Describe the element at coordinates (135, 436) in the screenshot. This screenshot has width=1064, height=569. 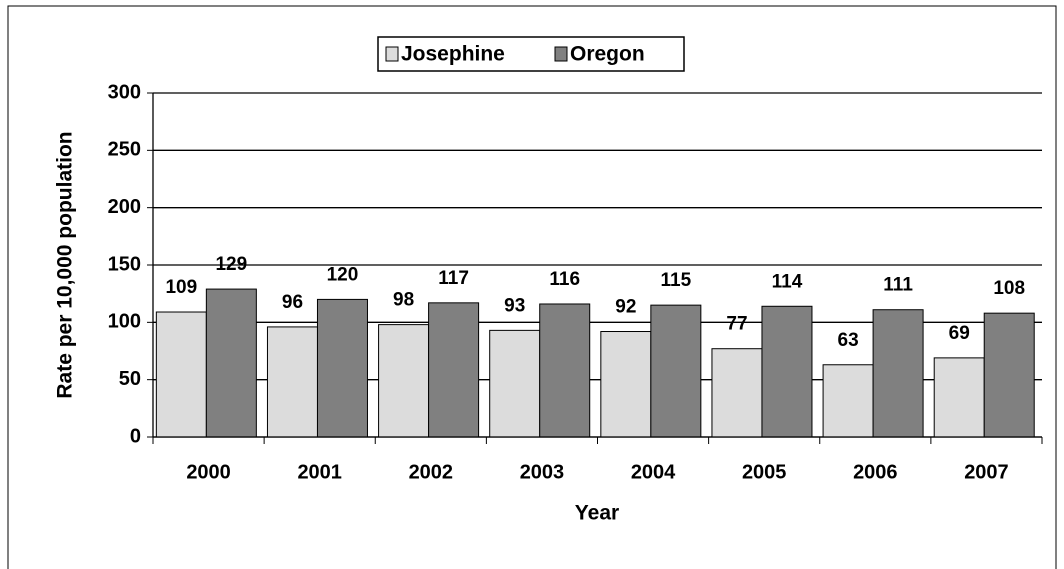
I see `y-tick-label: 0` at that location.